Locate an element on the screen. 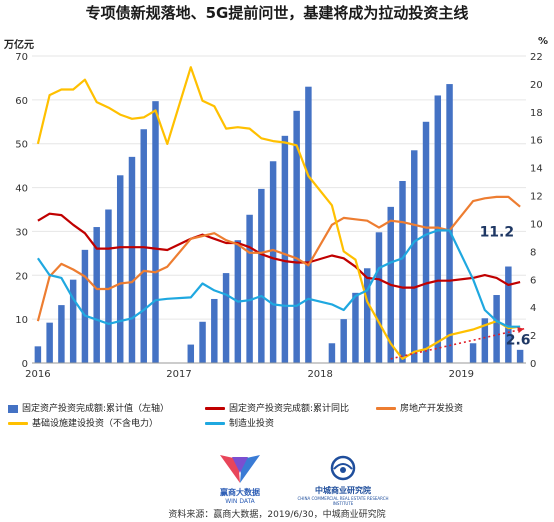  annotation-real-estate: 11.2 is located at coordinates (497, 233).